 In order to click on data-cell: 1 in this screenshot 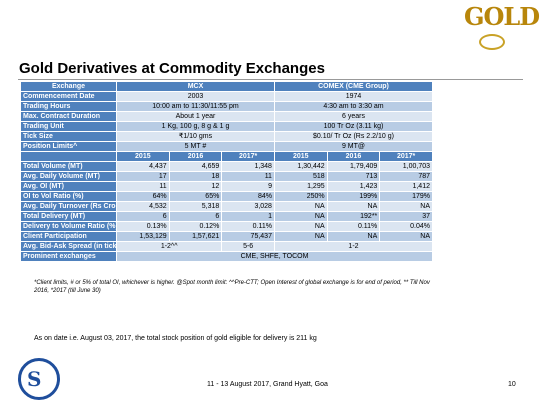, I will do `click(248, 216)`.